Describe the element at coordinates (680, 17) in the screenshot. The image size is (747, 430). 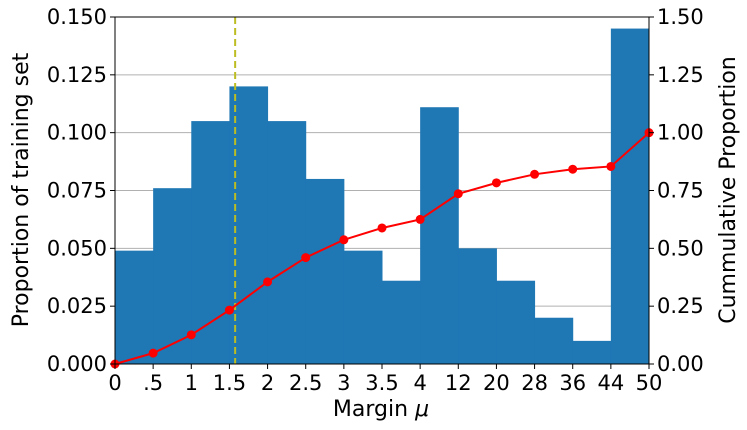
I see `y-right-tick-label: 1.50` at that location.